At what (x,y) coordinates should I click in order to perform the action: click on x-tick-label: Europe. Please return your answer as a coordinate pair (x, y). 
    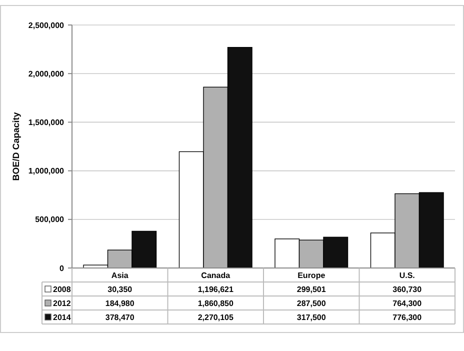
    Looking at the image, I should click on (312, 275).